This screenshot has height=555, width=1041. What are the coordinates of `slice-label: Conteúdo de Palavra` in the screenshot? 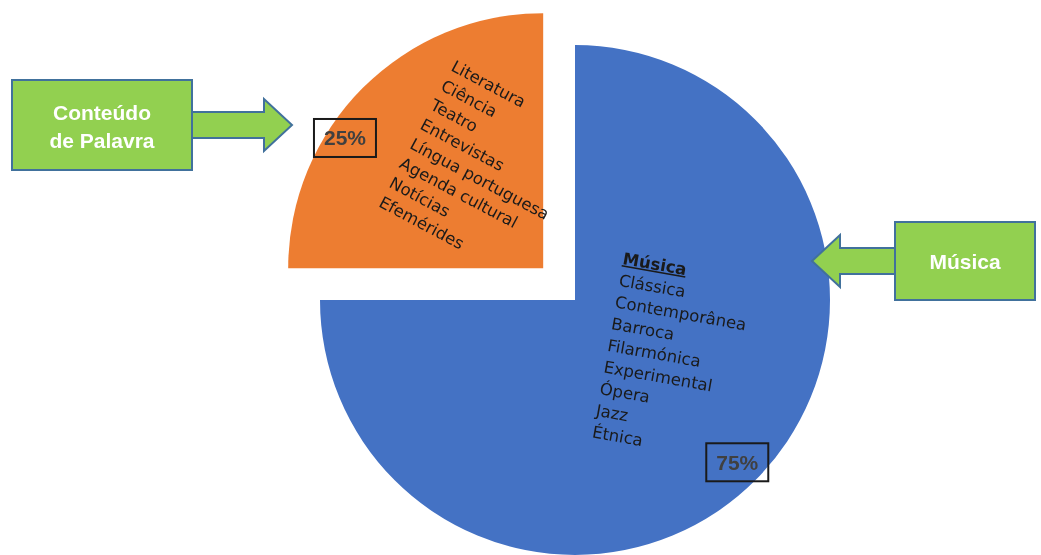 It's located at (102, 126).